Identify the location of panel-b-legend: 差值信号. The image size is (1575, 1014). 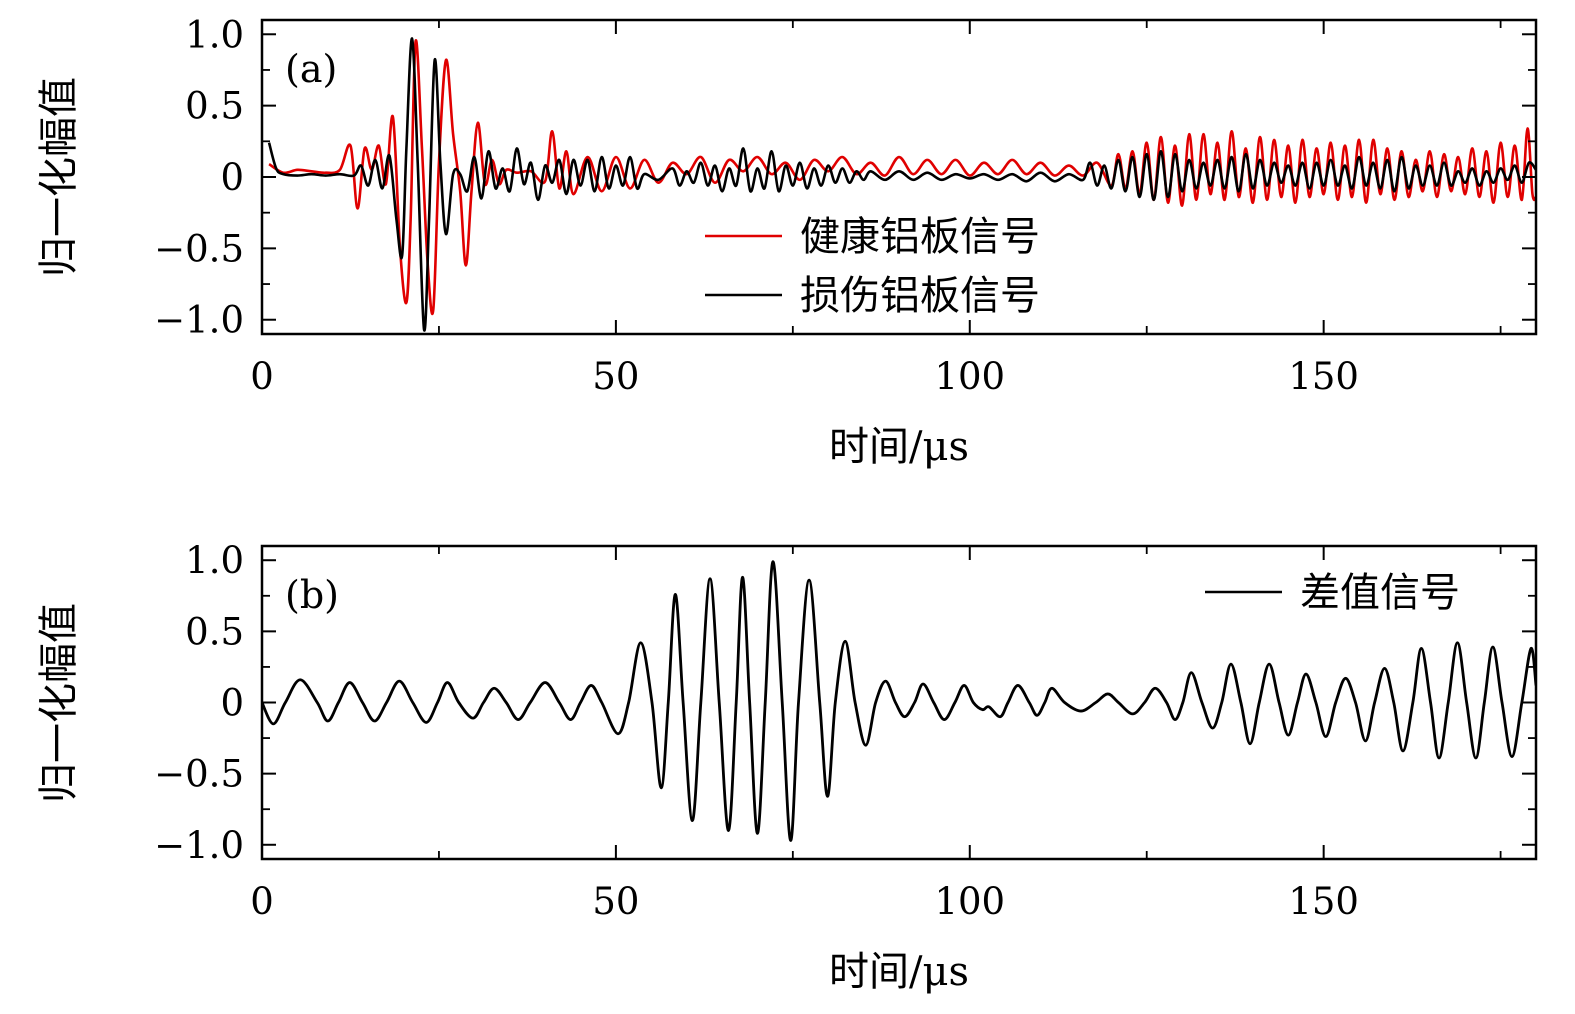
(1332, 593).